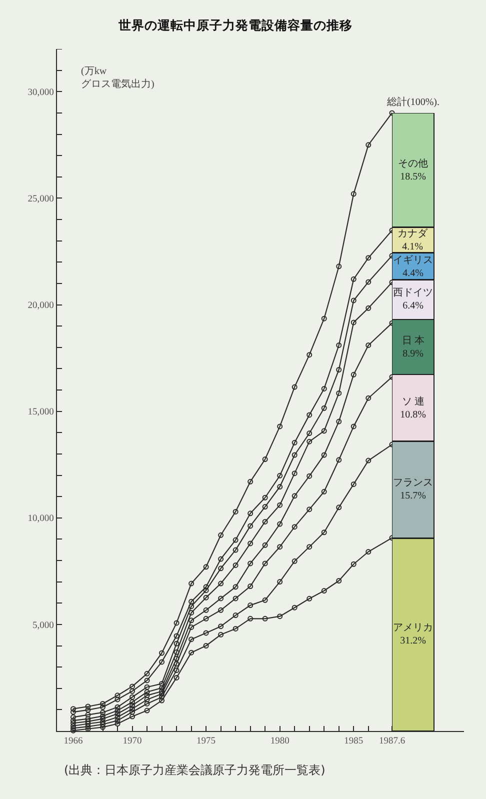 This screenshot has height=799, width=486. Describe the element at coordinates (41, 93) in the screenshot. I see `y-tick-label: 30,000` at that location.